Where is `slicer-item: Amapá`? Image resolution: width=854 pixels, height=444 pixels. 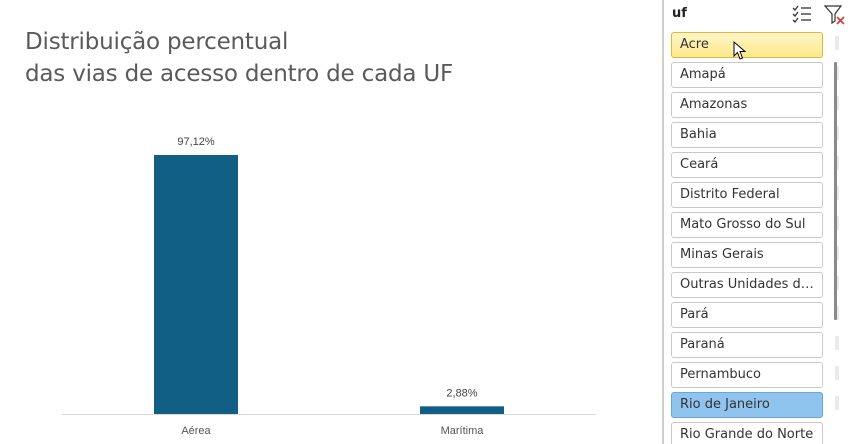 slicer-item: Amapá is located at coordinates (747, 75).